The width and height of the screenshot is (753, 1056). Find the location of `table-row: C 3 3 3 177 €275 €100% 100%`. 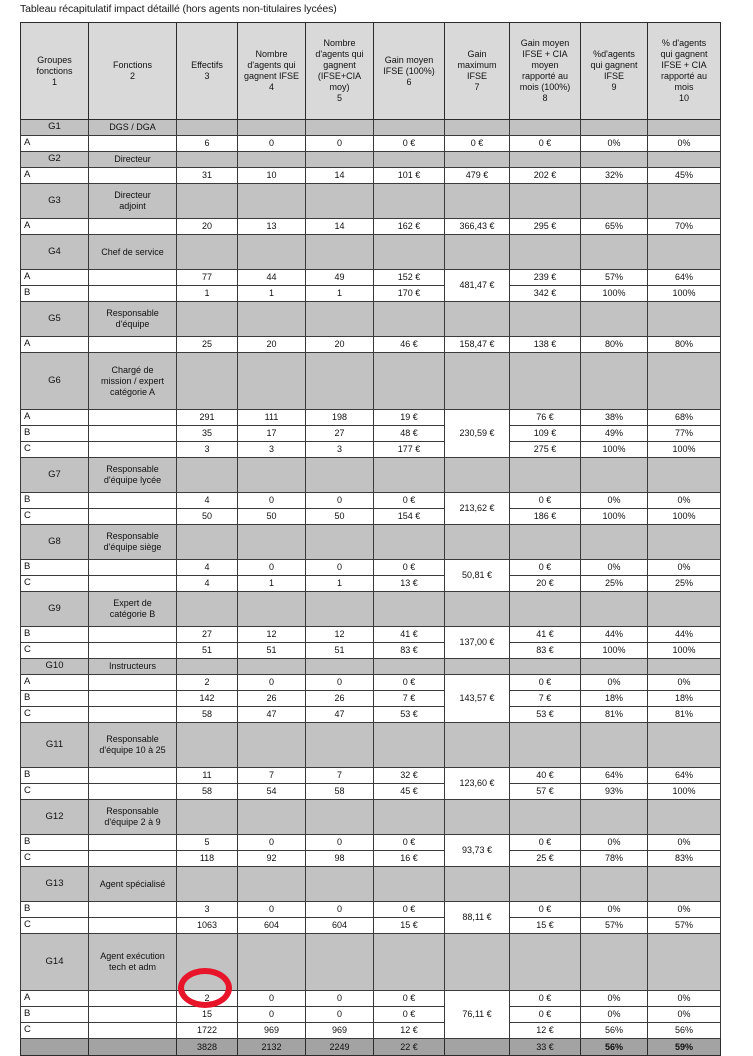

table-row: C 3 3 3 177 €275 €100% 100% is located at coordinates (370, 449).